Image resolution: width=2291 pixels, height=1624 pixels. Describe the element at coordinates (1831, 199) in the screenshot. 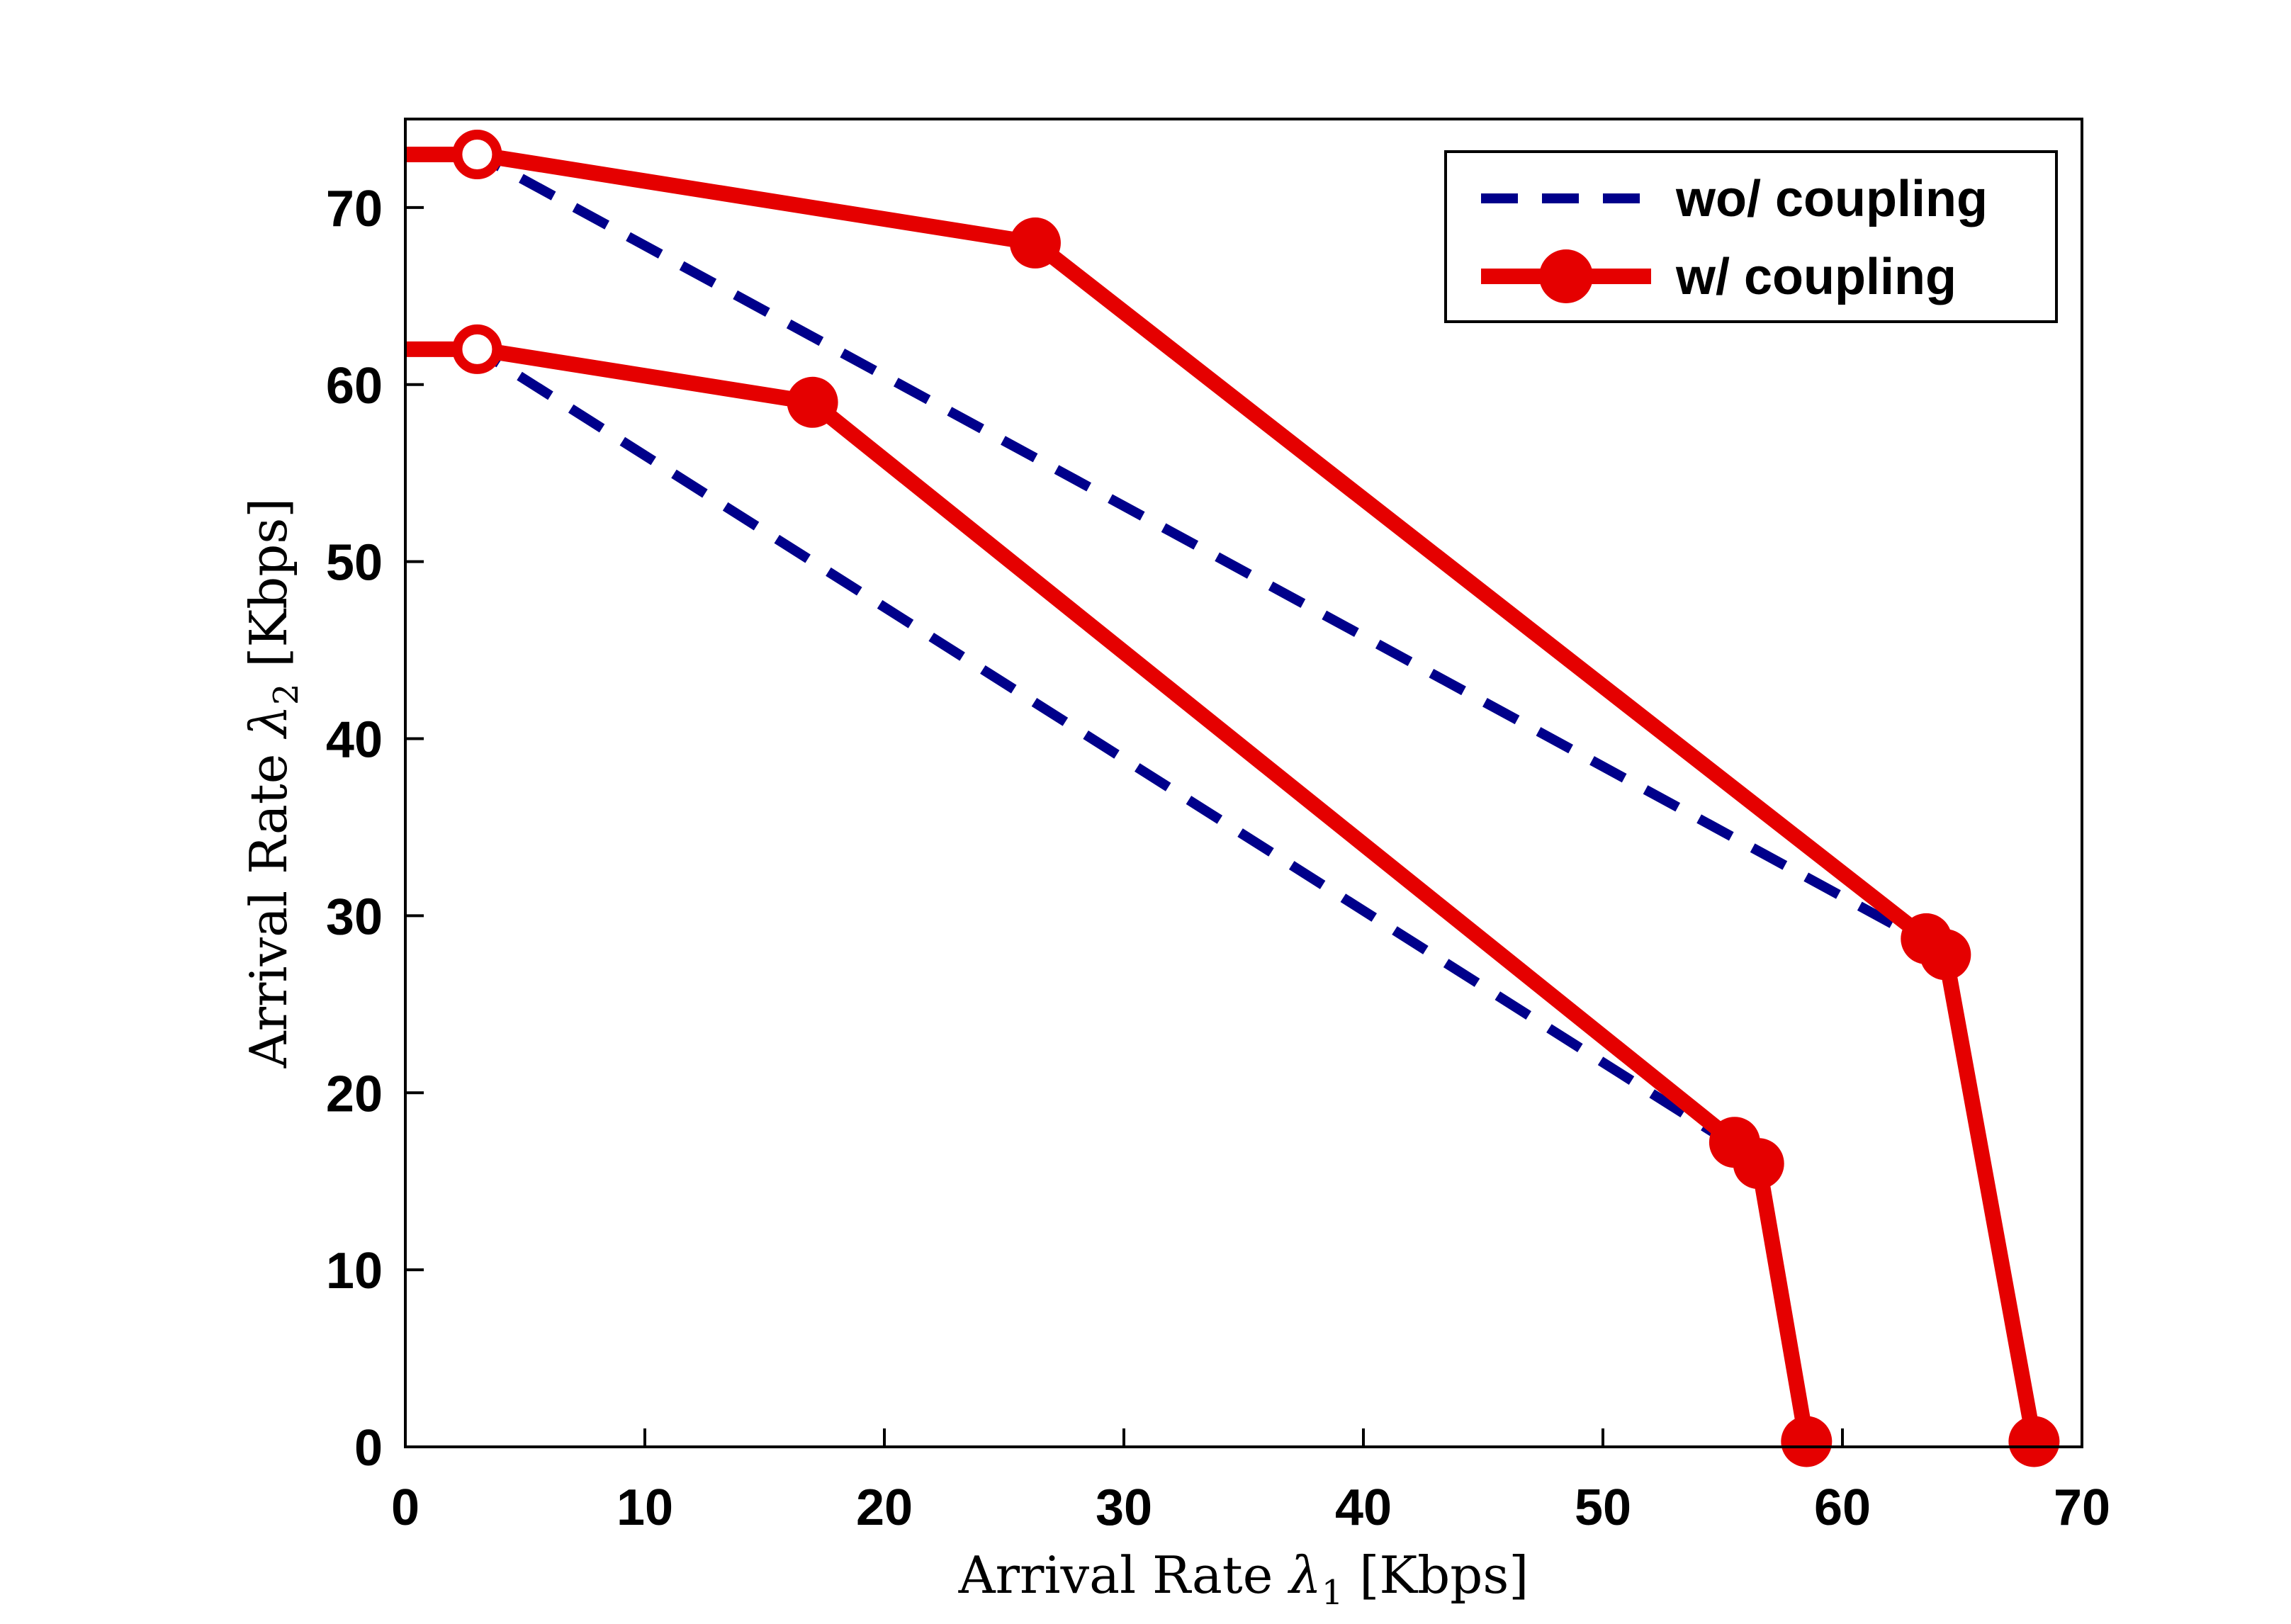

I see `legend-label-wo-coupling: wo/ coupling` at that location.